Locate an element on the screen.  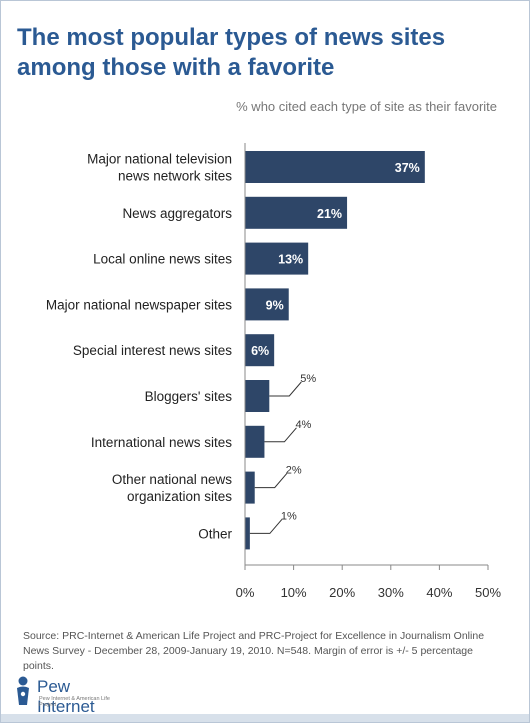
category-label: Bloggers' sites is located at coordinates (189, 396).